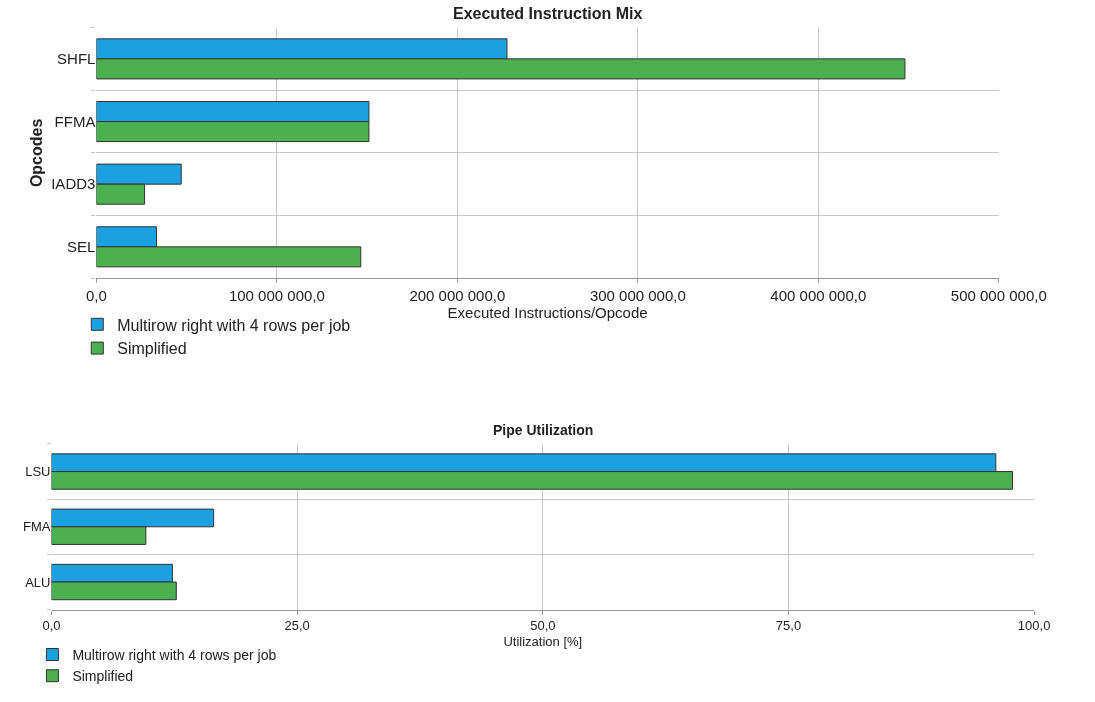 The width and height of the screenshot is (1095, 702). I want to click on y-tick-label: IADD3, so click(73, 184).